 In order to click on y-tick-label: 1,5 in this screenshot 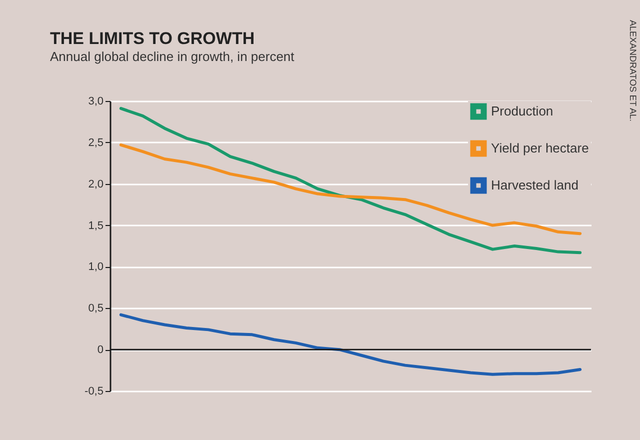, I will do `click(96, 226)`.